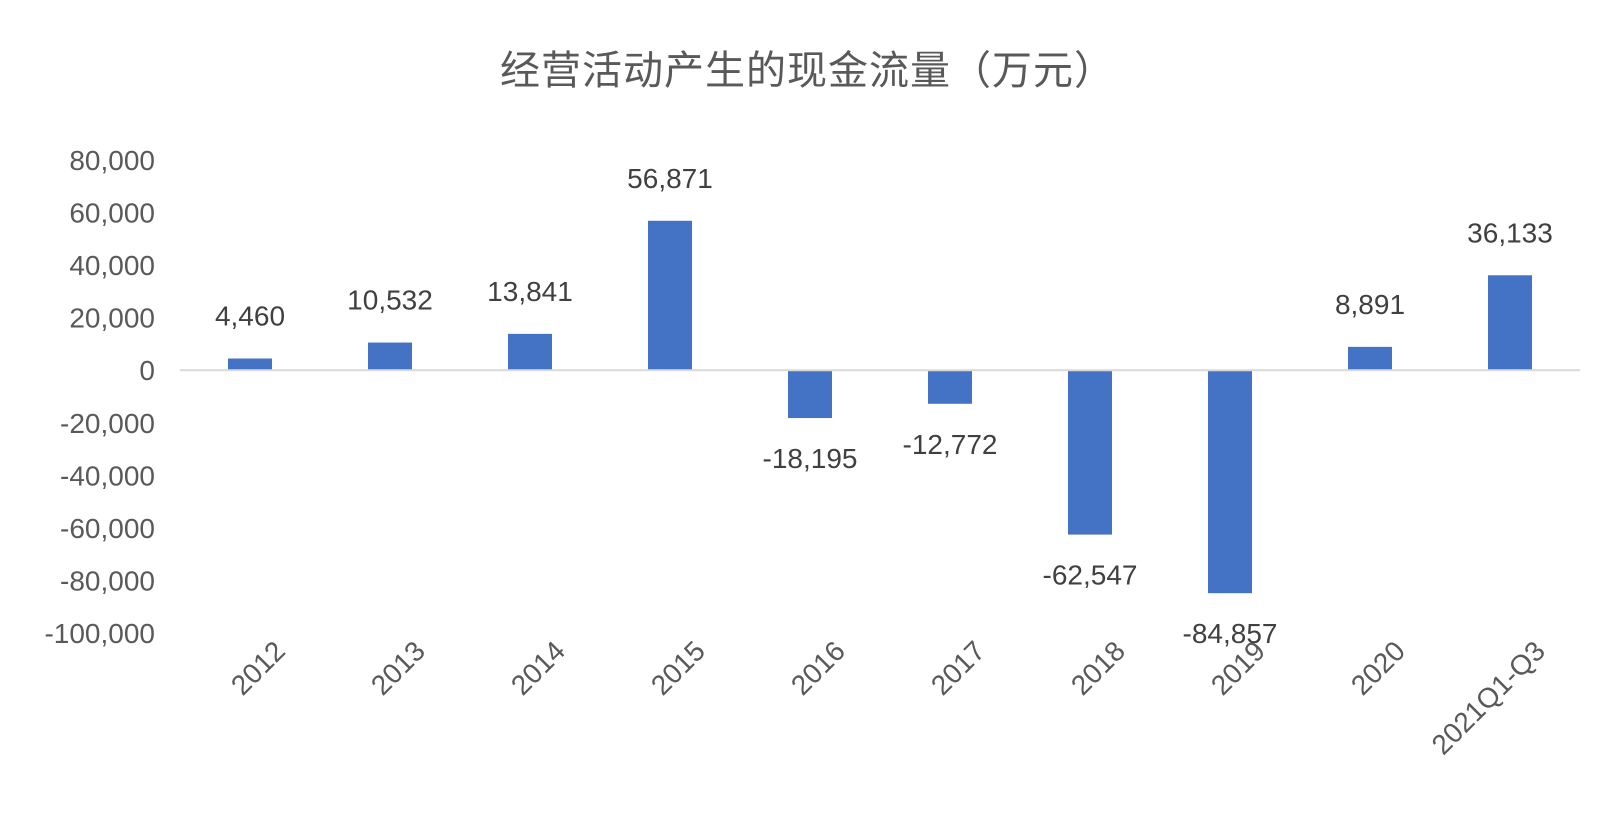 This screenshot has height=817, width=1615. Describe the element at coordinates (1098, 668) in the screenshot. I see `x-tick-label: 2018` at that location.